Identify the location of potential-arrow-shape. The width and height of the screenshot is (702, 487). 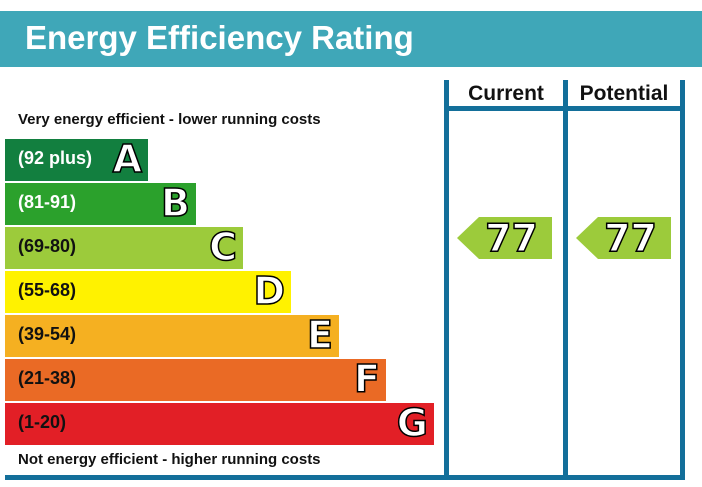
(623, 238).